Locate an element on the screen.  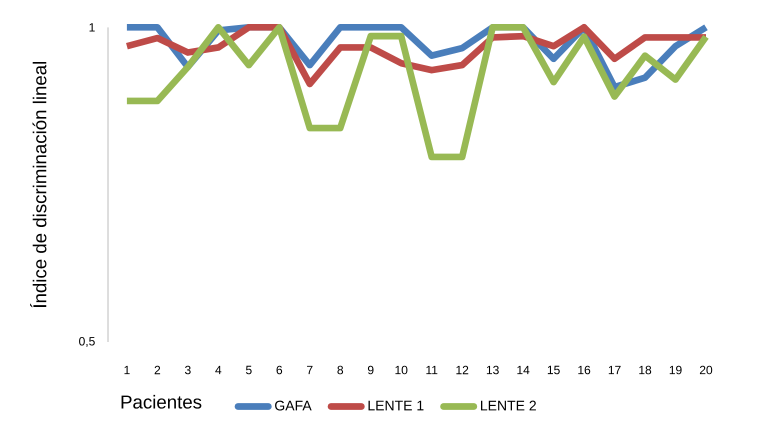
x-tick-label: 5 is located at coordinates (249, 370).